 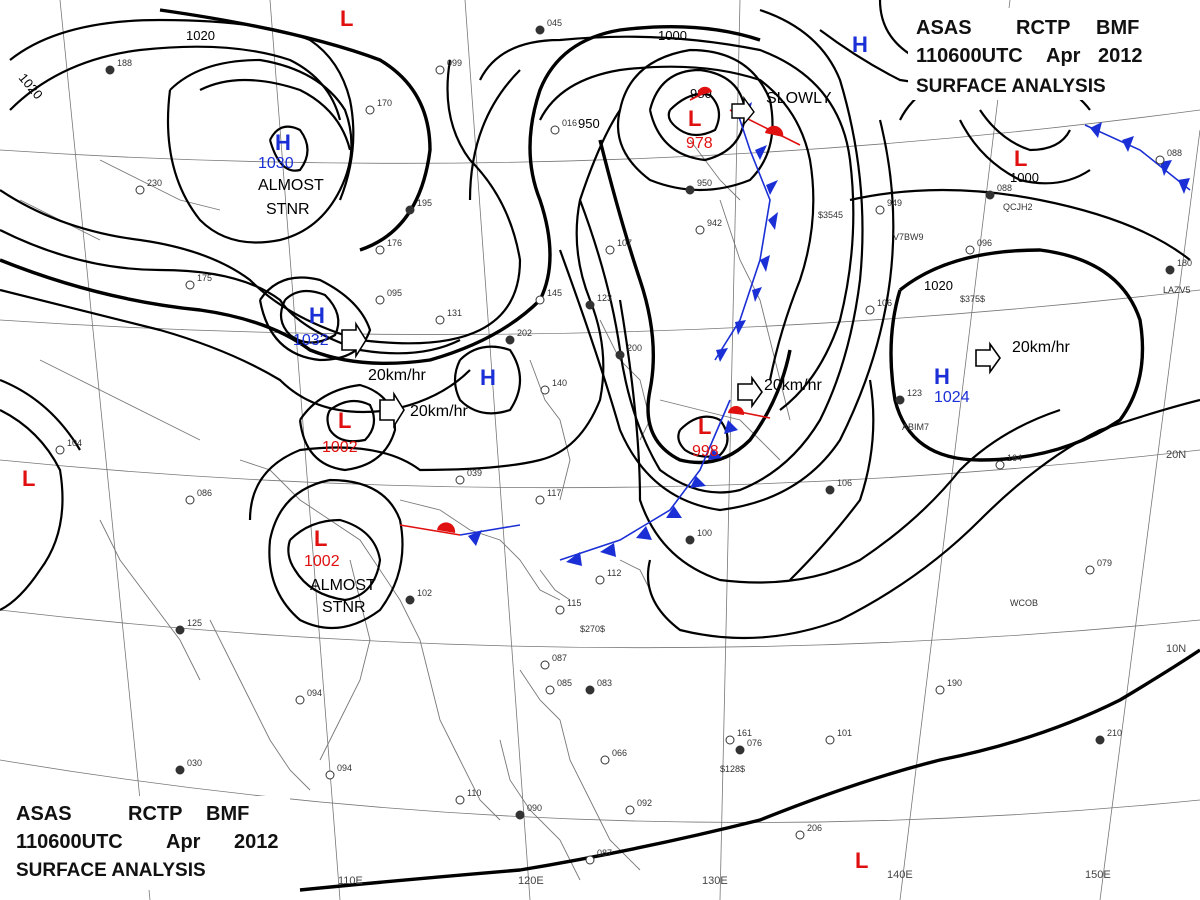 I want to click on station-pressure-code: 076, so click(x=754, y=743).